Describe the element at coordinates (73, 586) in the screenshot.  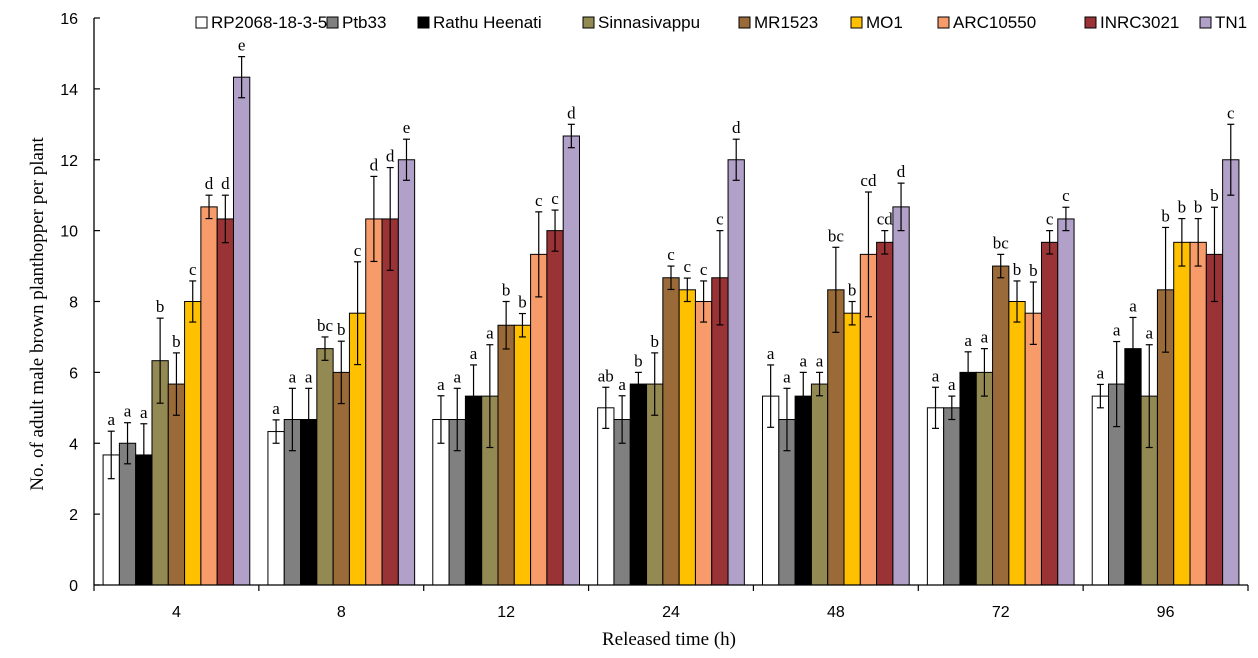
I see `y-tick-label: 0` at that location.